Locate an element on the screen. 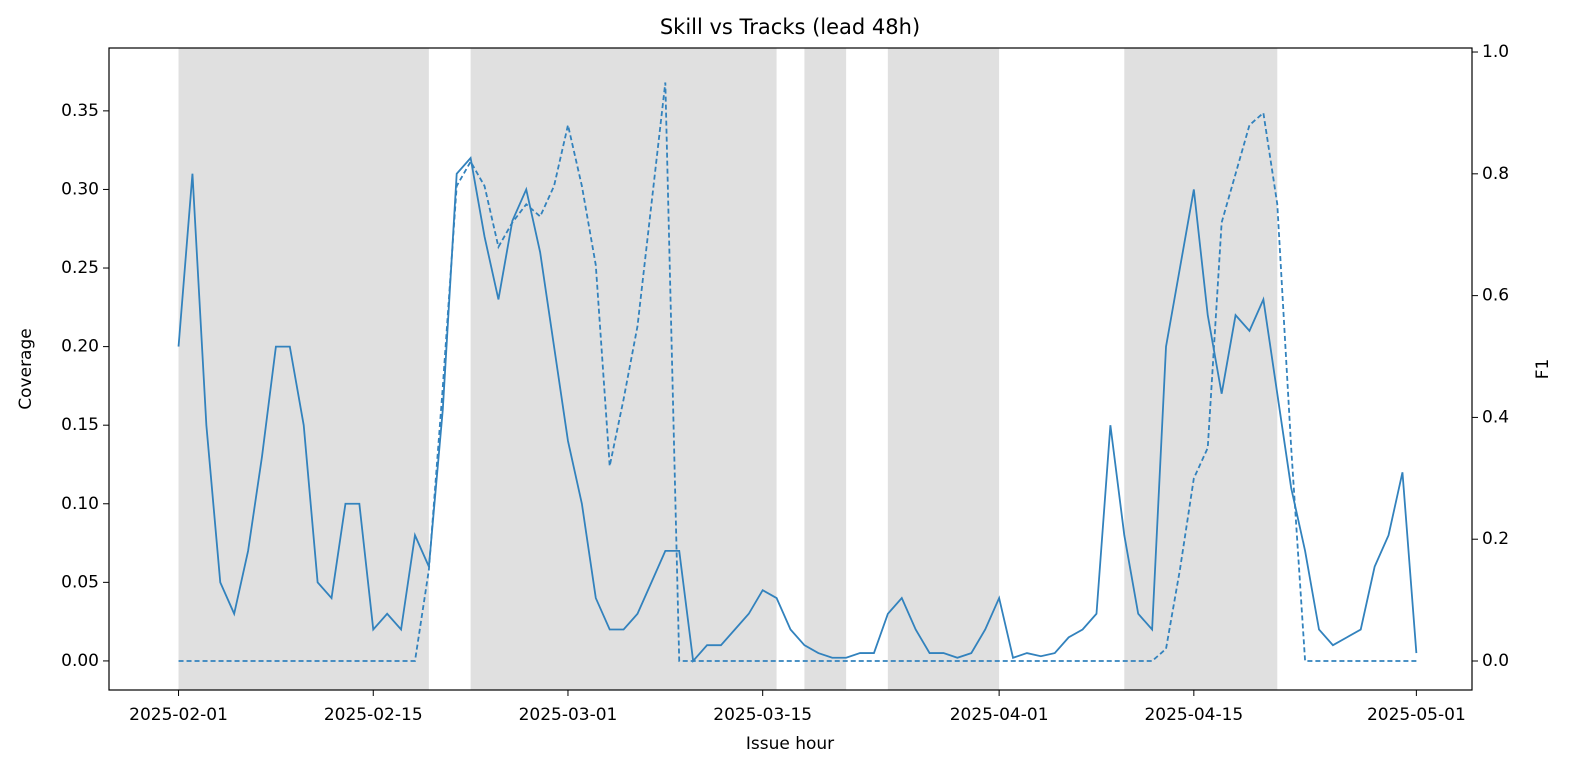 The height and width of the screenshot is (776, 1580). x-tick-label: 2025-02-01 is located at coordinates (178, 715).